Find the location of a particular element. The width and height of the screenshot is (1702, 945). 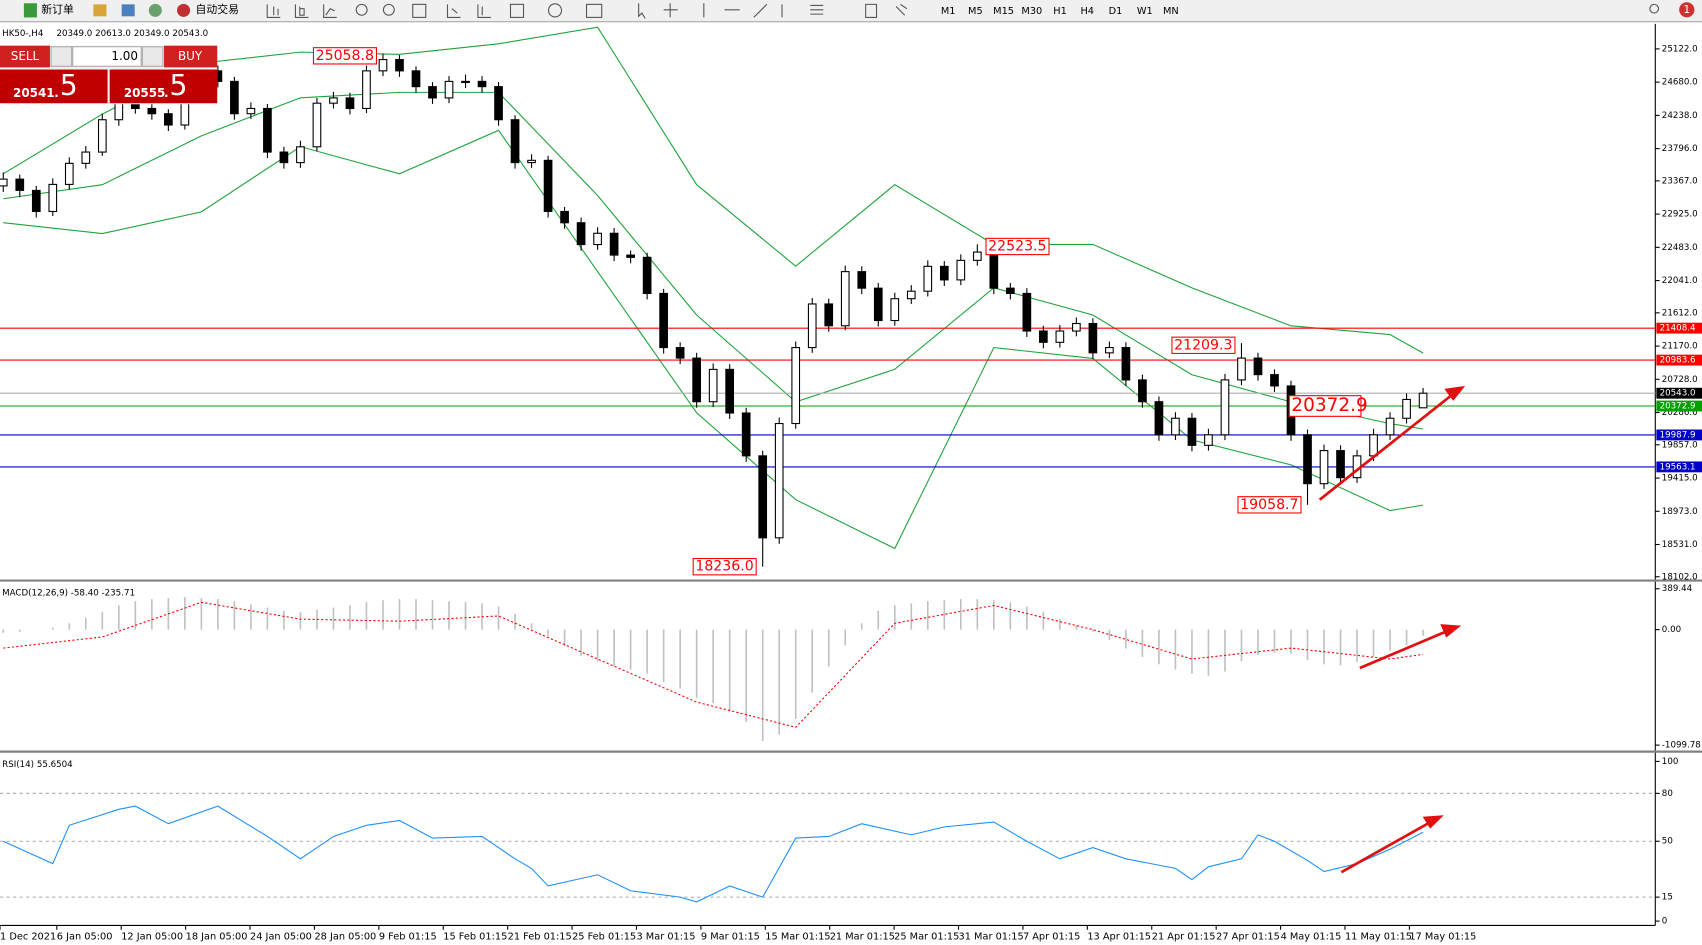

timeframe-button: H1 is located at coordinates (1060, 11).